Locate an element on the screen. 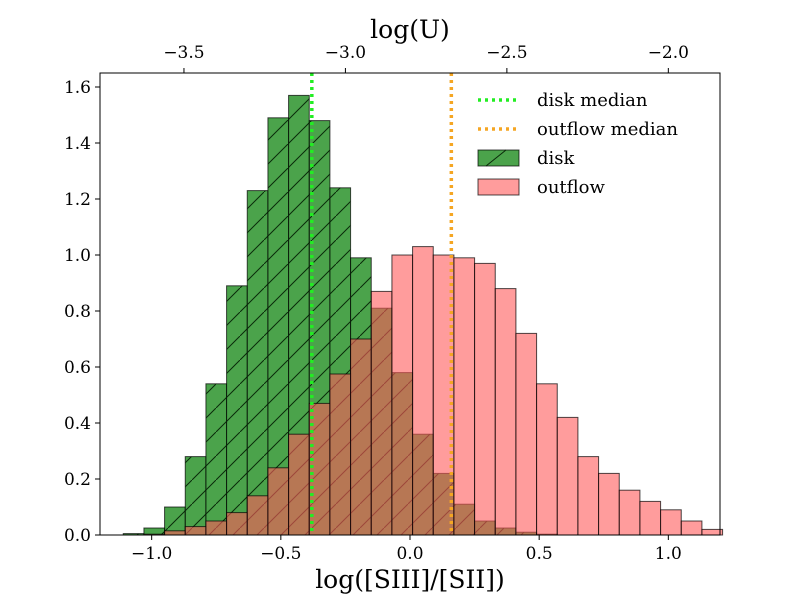  top-tick-label: −3.5 is located at coordinates (183, 53).